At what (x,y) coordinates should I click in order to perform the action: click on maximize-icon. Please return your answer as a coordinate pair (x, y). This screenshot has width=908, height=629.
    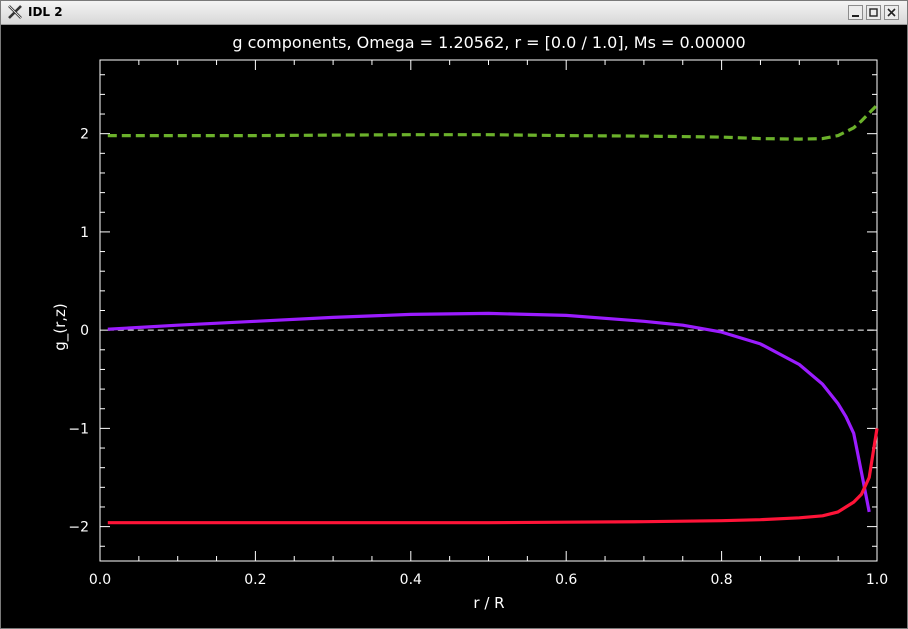
    Looking at the image, I should click on (873, 12).